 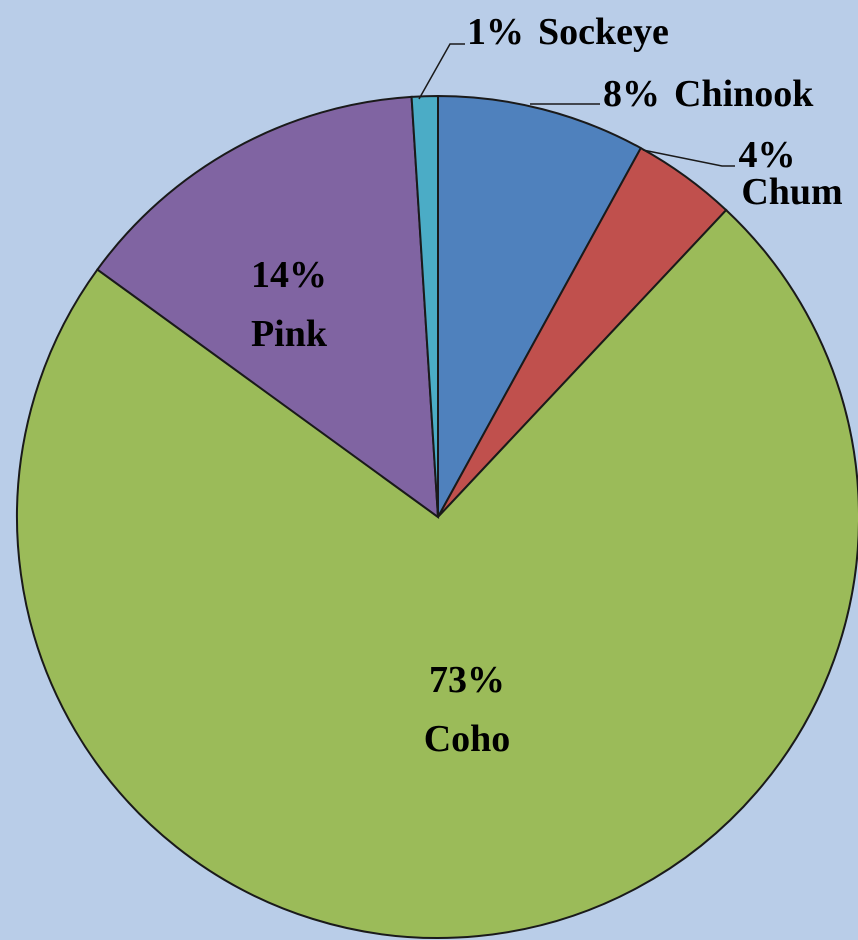 I want to click on label-pink-pct: 14%, so click(x=289, y=275).